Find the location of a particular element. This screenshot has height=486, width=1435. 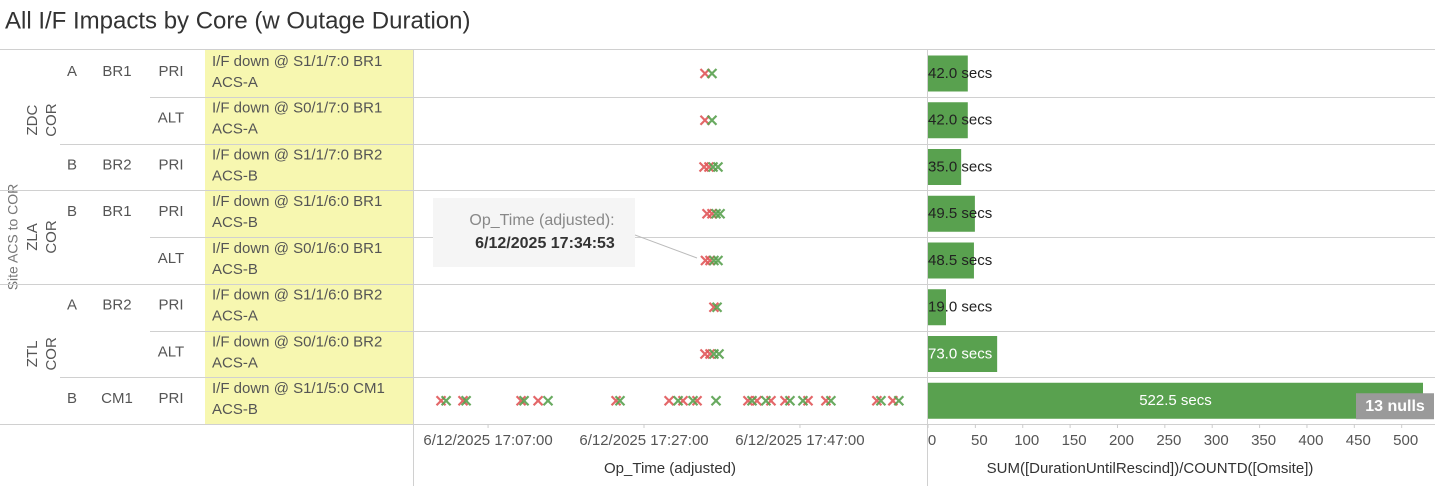

x-tick-label: 250 is located at coordinates (1168, 440).